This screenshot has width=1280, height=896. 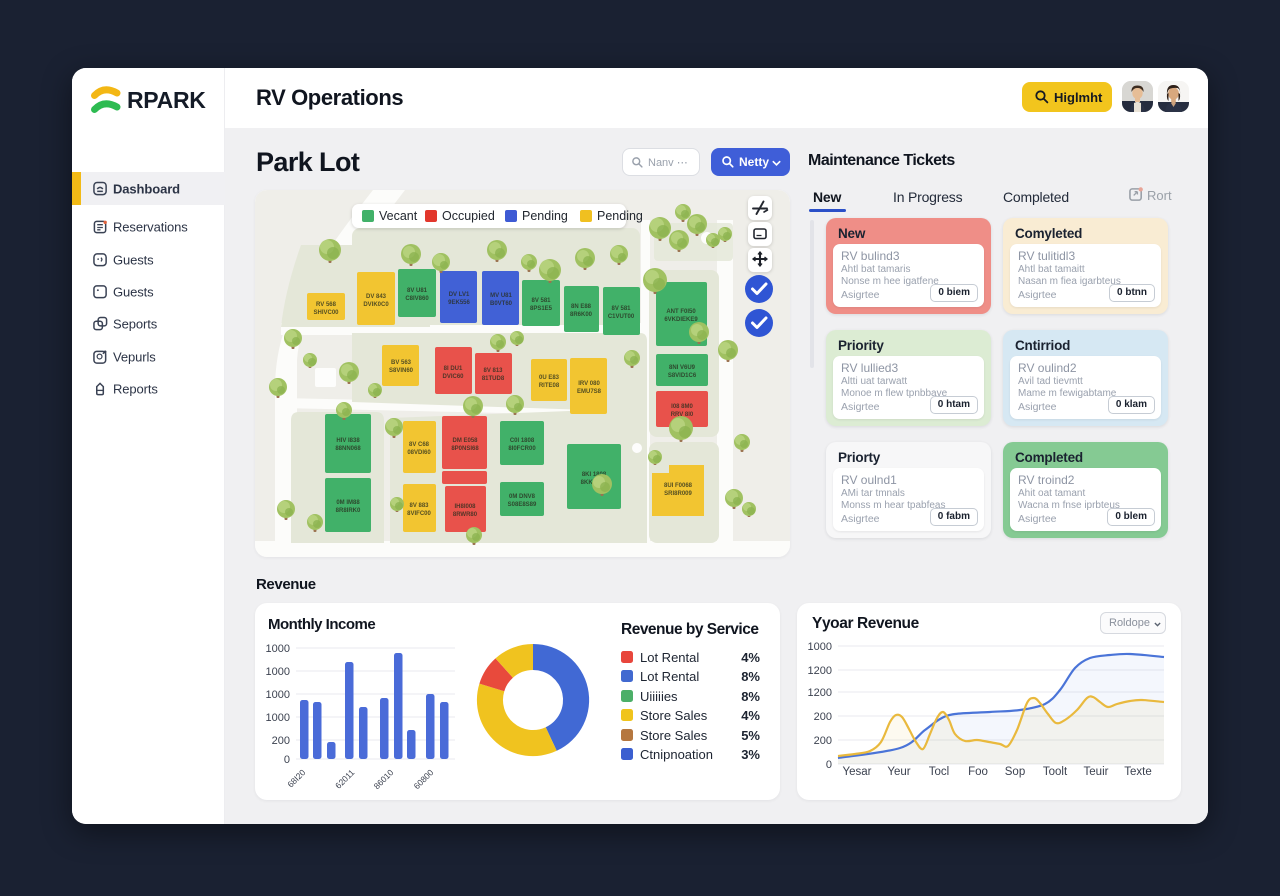 I want to click on svg-text: 8V U81, so click(x=417, y=291).